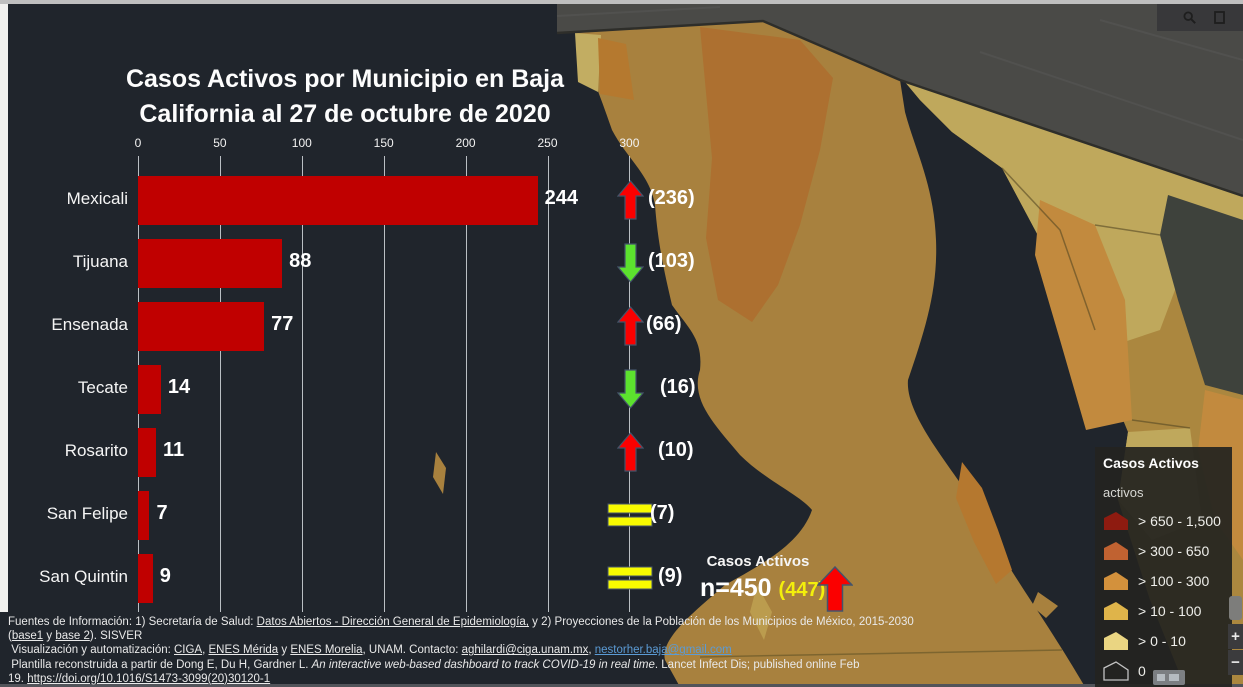  What do you see at coordinates (1174, 551) in the screenshot?
I see `legend-item-label: > 300 - 650` at bounding box center [1174, 551].